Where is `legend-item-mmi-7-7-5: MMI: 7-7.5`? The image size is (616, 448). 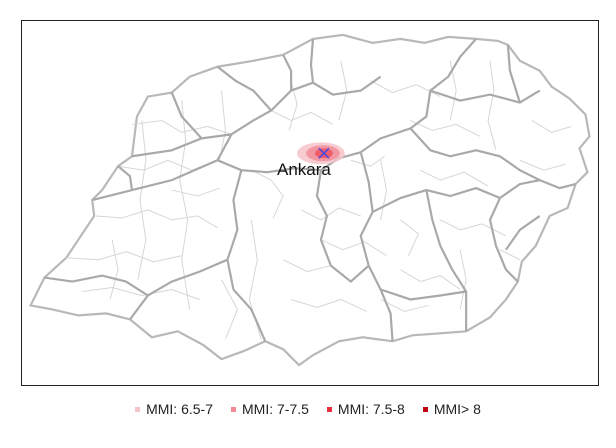
legend-item-mmi-7-7-5: MMI: 7-7.5 is located at coordinates (270, 409).